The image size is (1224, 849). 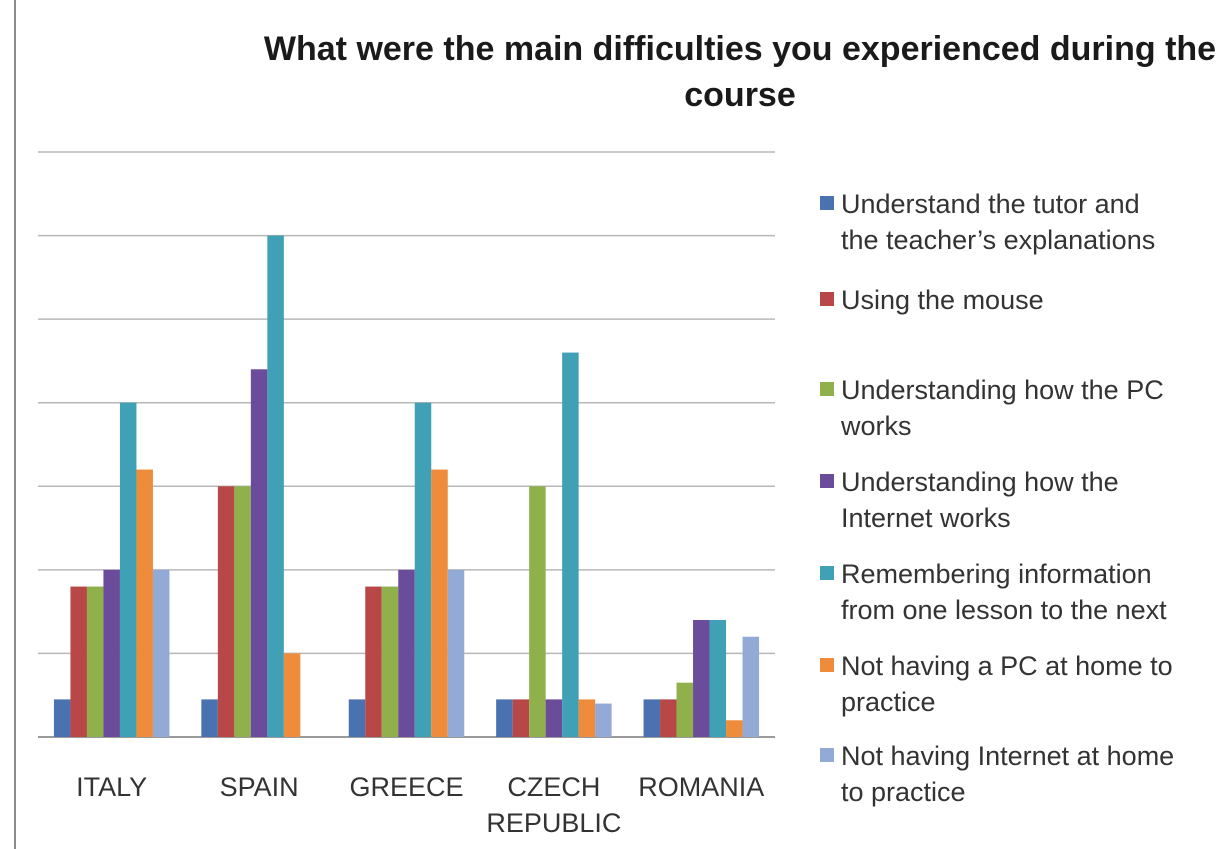 I want to click on legend-item: Understanding how the Internet works, so click(x=1020, y=500).